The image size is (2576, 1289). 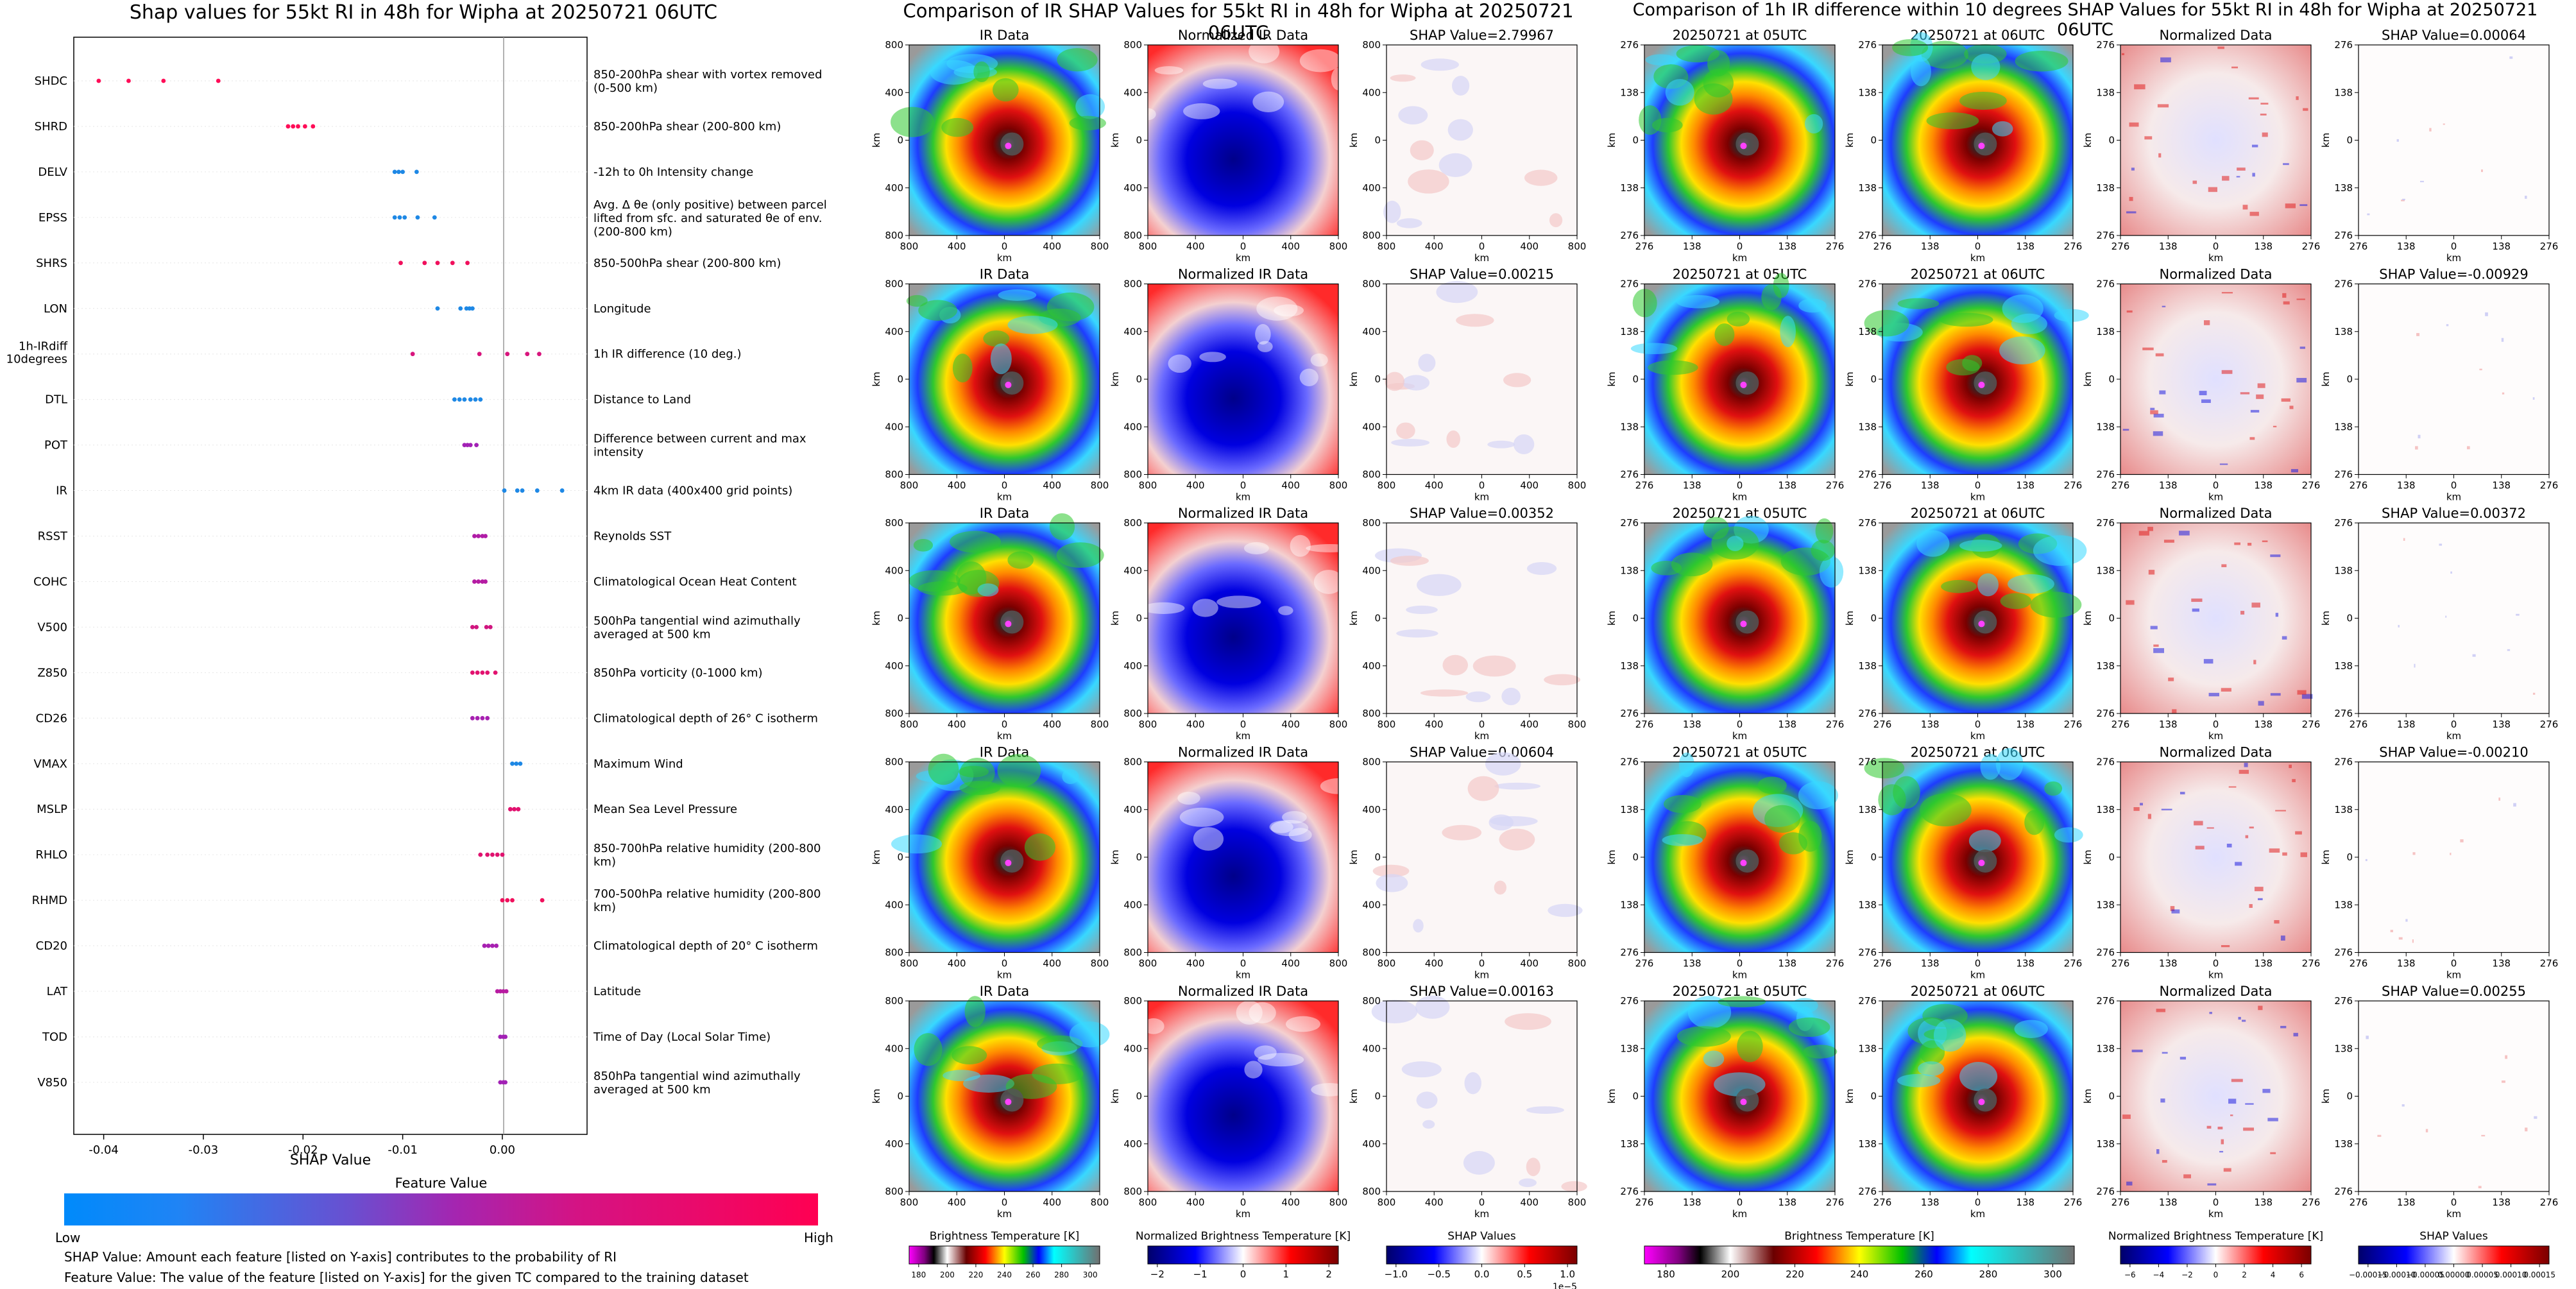 What do you see at coordinates (68, 1237) in the screenshot?
I see `colorbar-low-label: Low` at bounding box center [68, 1237].